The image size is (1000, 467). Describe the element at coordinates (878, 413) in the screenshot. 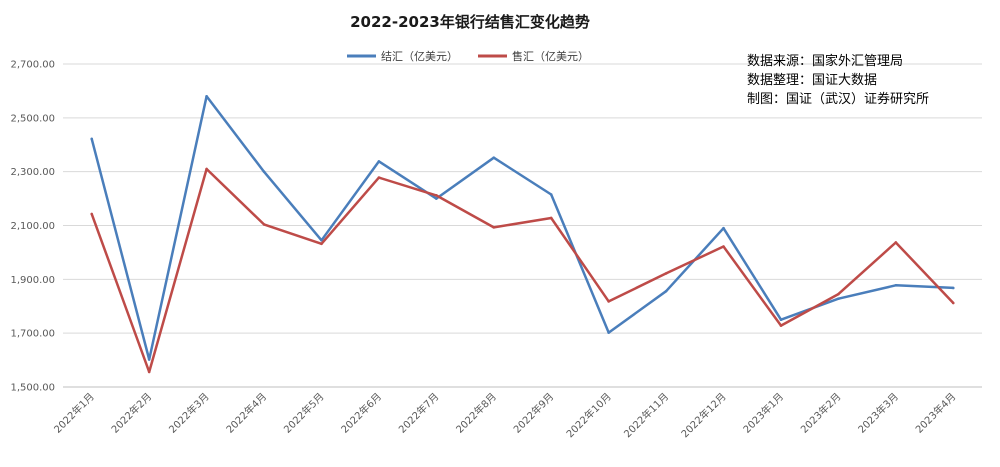

I see `x-tick-label: 2023年3月` at that location.